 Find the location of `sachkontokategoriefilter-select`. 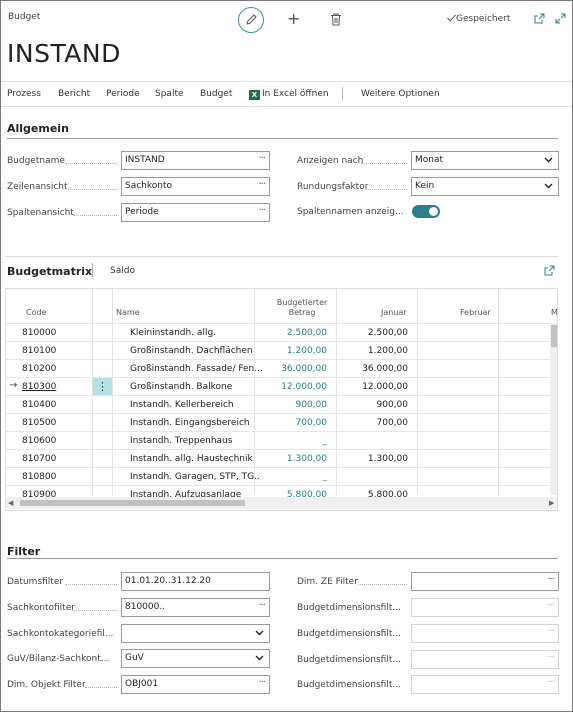

sachkontokategoriefilter-select is located at coordinates (195, 633).